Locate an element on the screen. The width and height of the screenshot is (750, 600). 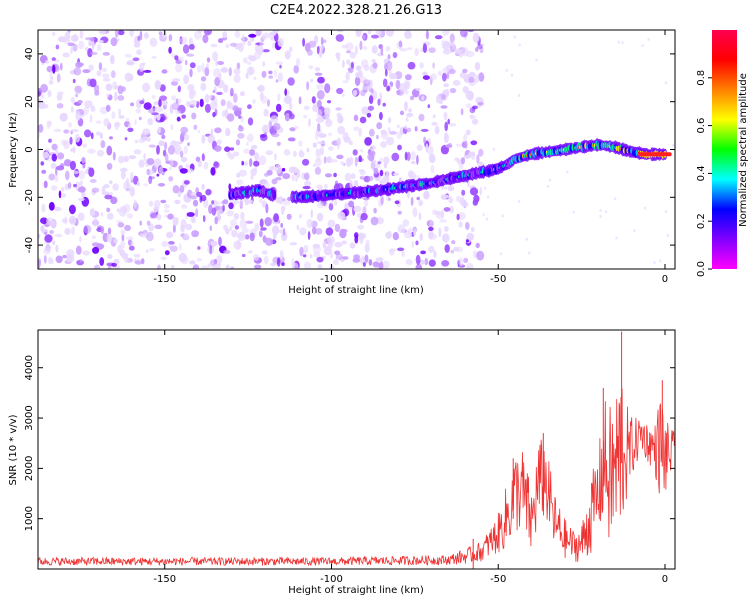
spectrogram-y-label: Frequency (Hz) is located at coordinates (13, 150).